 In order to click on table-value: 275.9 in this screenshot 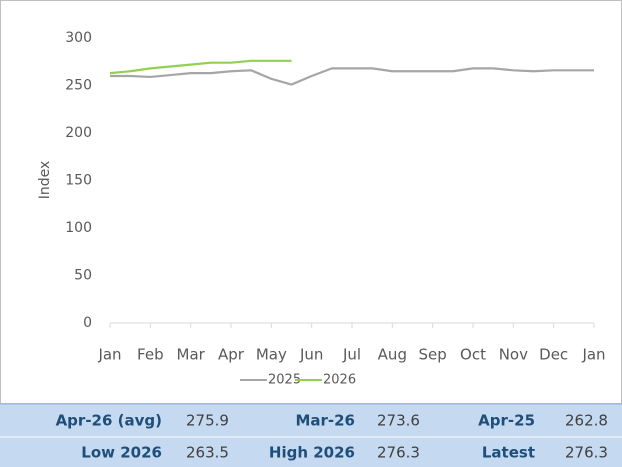, I will do `click(207, 421)`.